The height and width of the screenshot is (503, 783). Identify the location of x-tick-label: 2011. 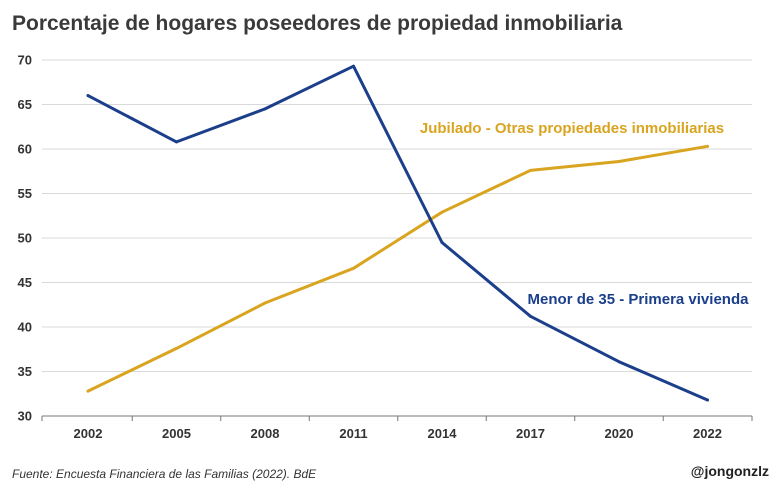
(353, 433).